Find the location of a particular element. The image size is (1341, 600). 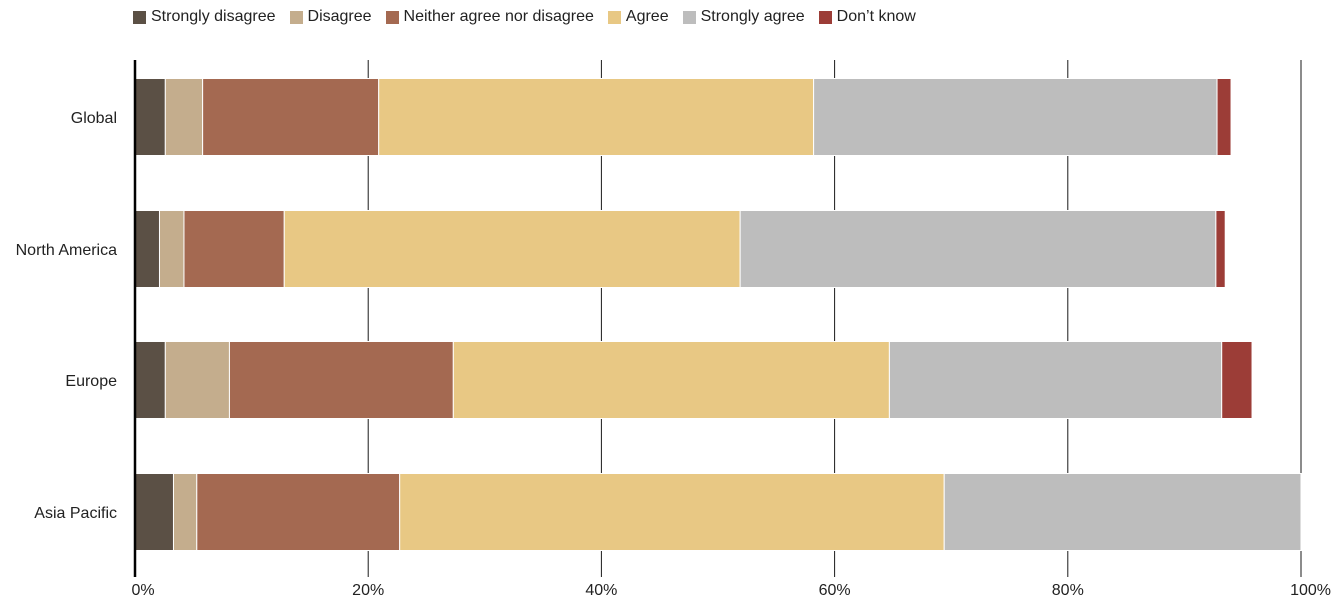

category-label: Asia Pacific is located at coordinates (75, 513).